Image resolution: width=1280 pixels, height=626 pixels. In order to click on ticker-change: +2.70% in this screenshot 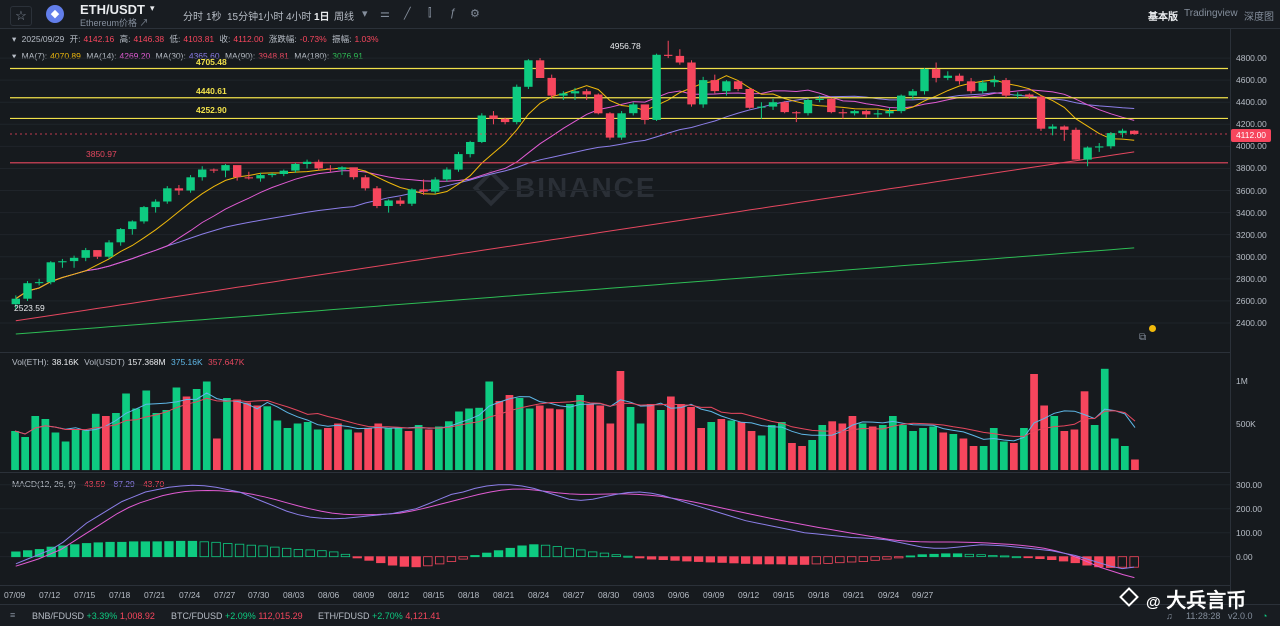, I will do `click(387, 616)`.